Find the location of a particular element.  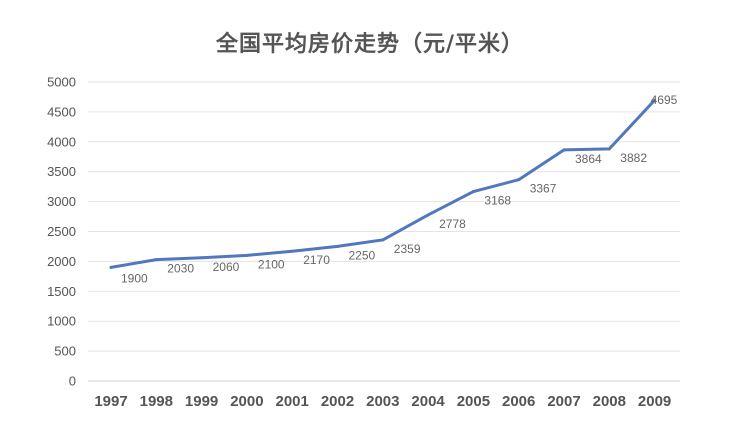

x-tick-label: 1999 is located at coordinates (201, 401).